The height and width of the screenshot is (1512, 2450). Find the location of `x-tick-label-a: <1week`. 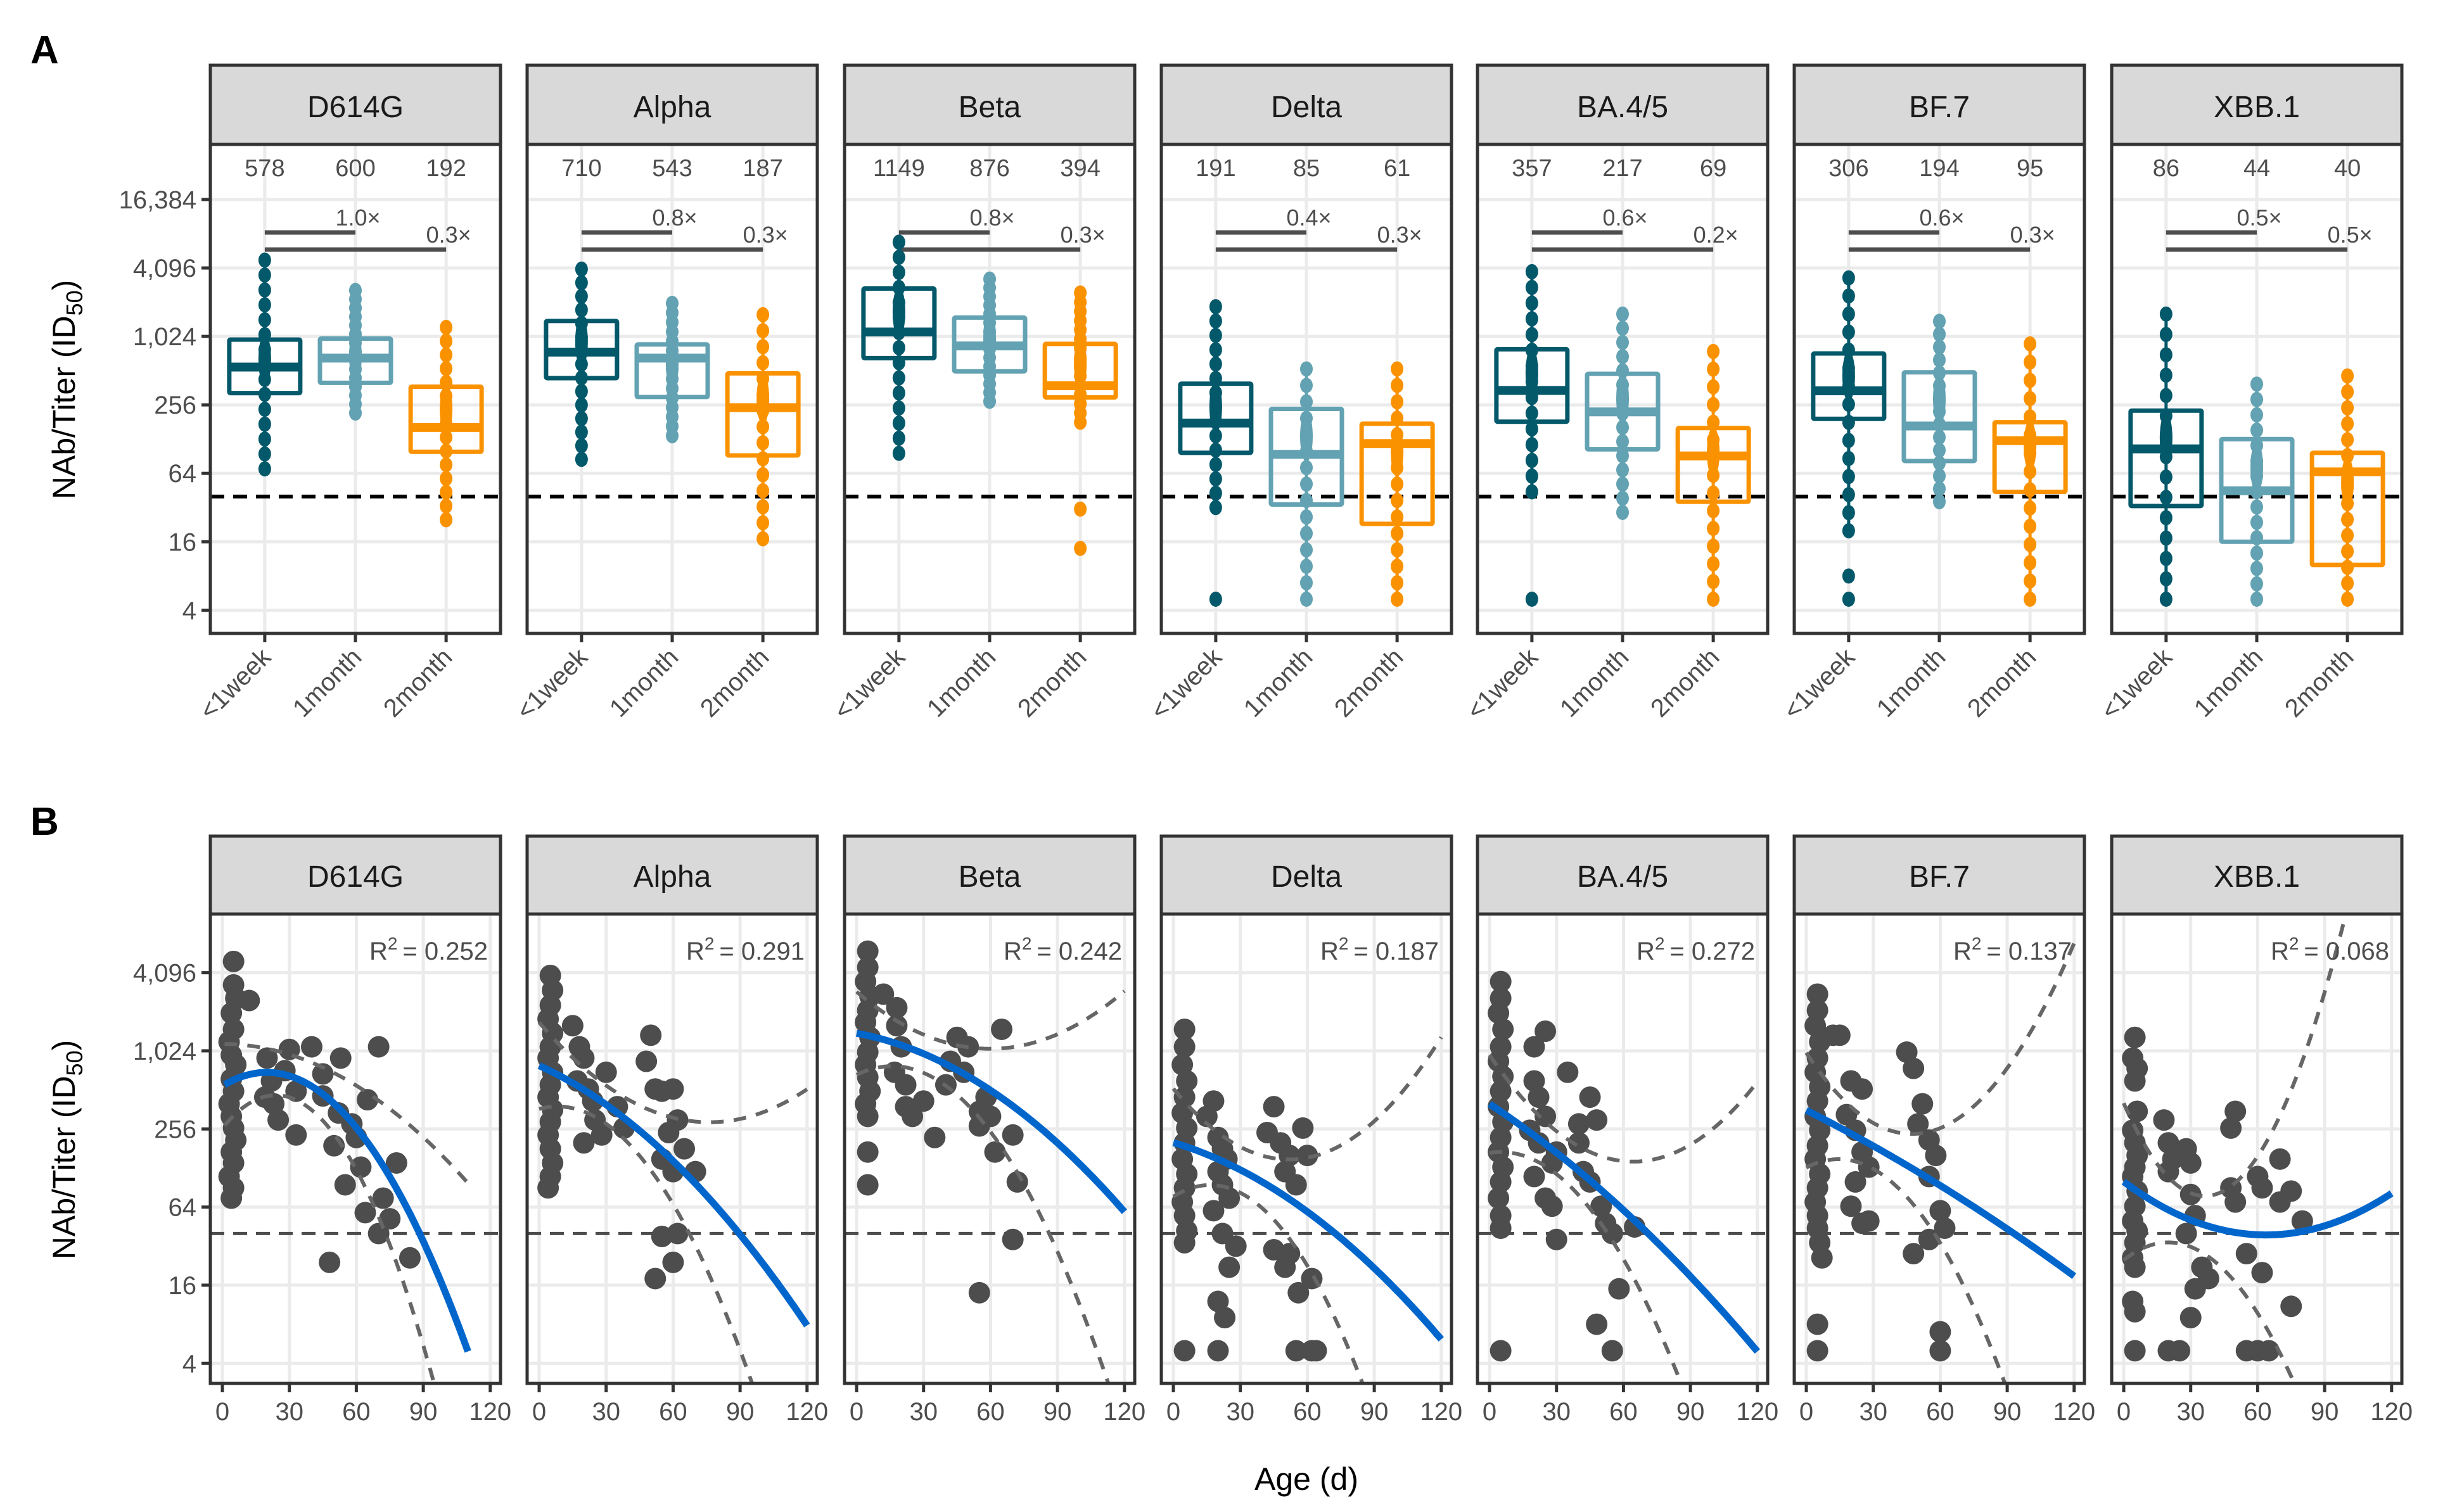

x-tick-label-a: <1week is located at coordinates (870, 684).